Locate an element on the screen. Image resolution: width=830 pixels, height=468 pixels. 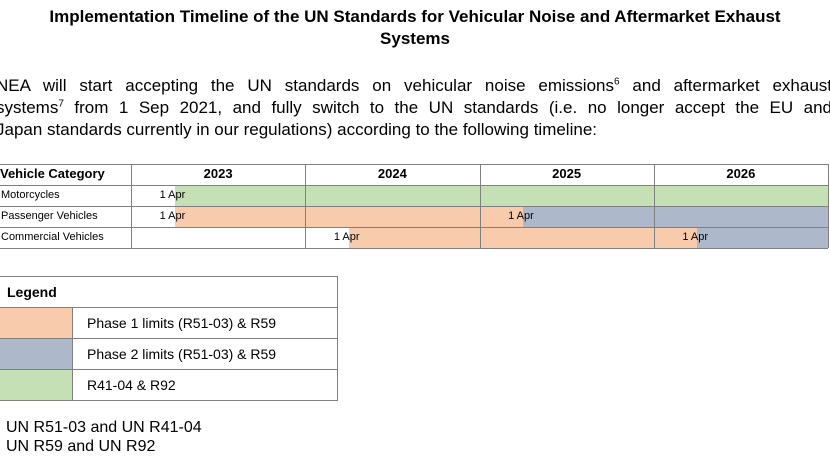
timeline-header-year: 2023 is located at coordinates (218, 173).